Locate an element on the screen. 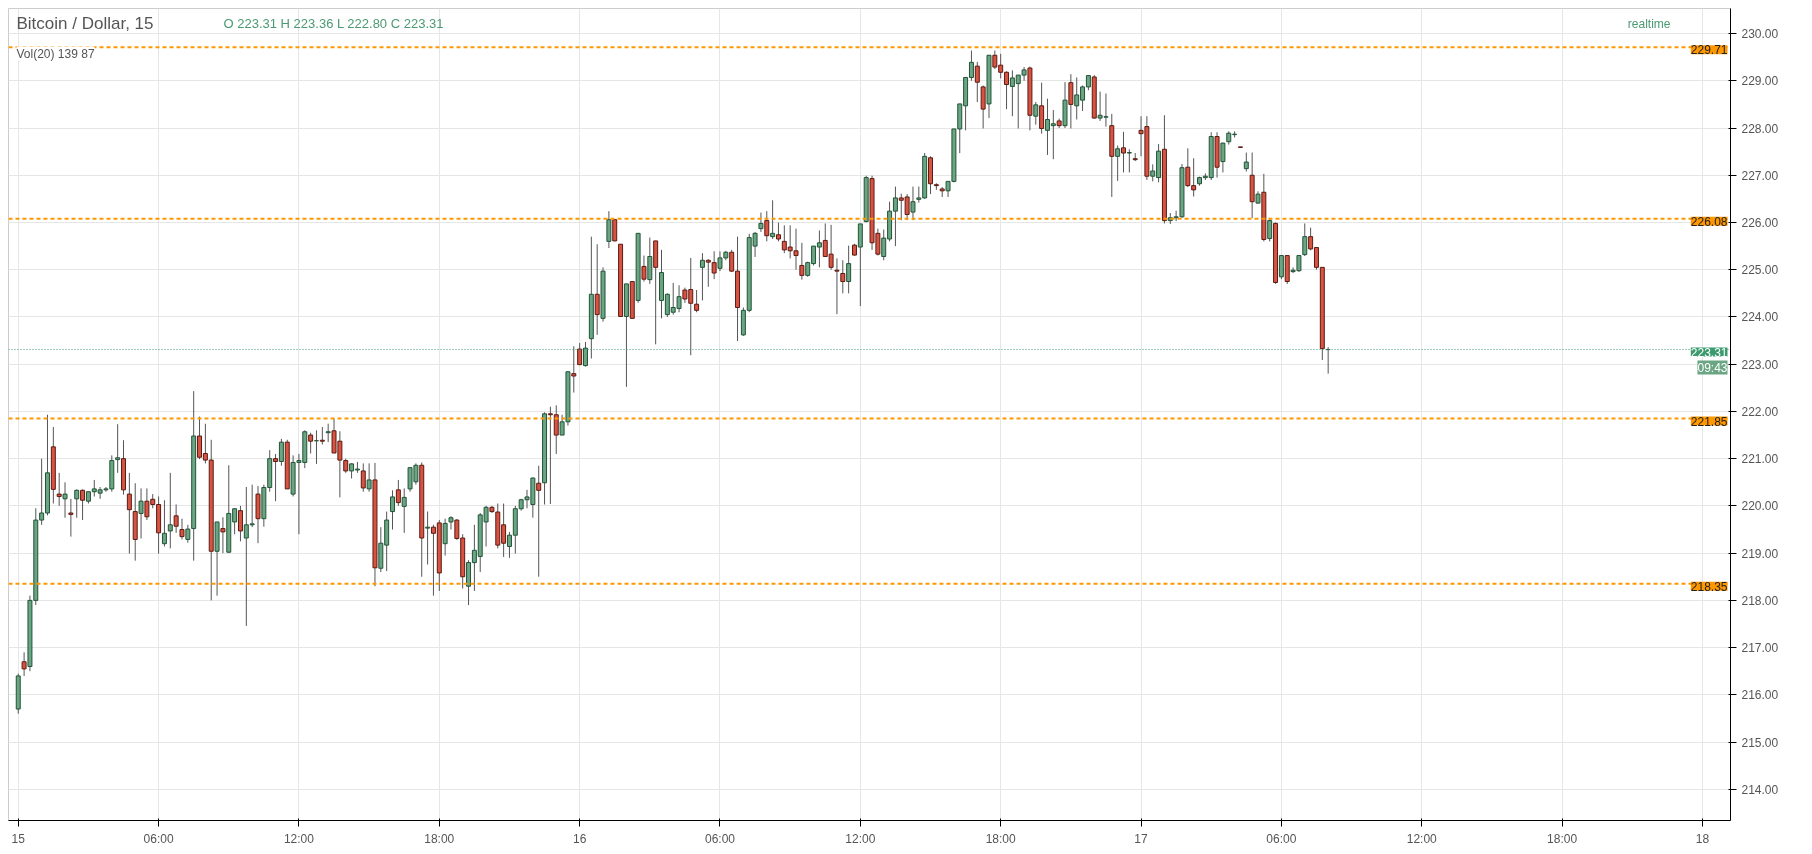 The height and width of the screenshot is (854, 1812). x-tick-label: 15 is located at coordinates (18, 838).